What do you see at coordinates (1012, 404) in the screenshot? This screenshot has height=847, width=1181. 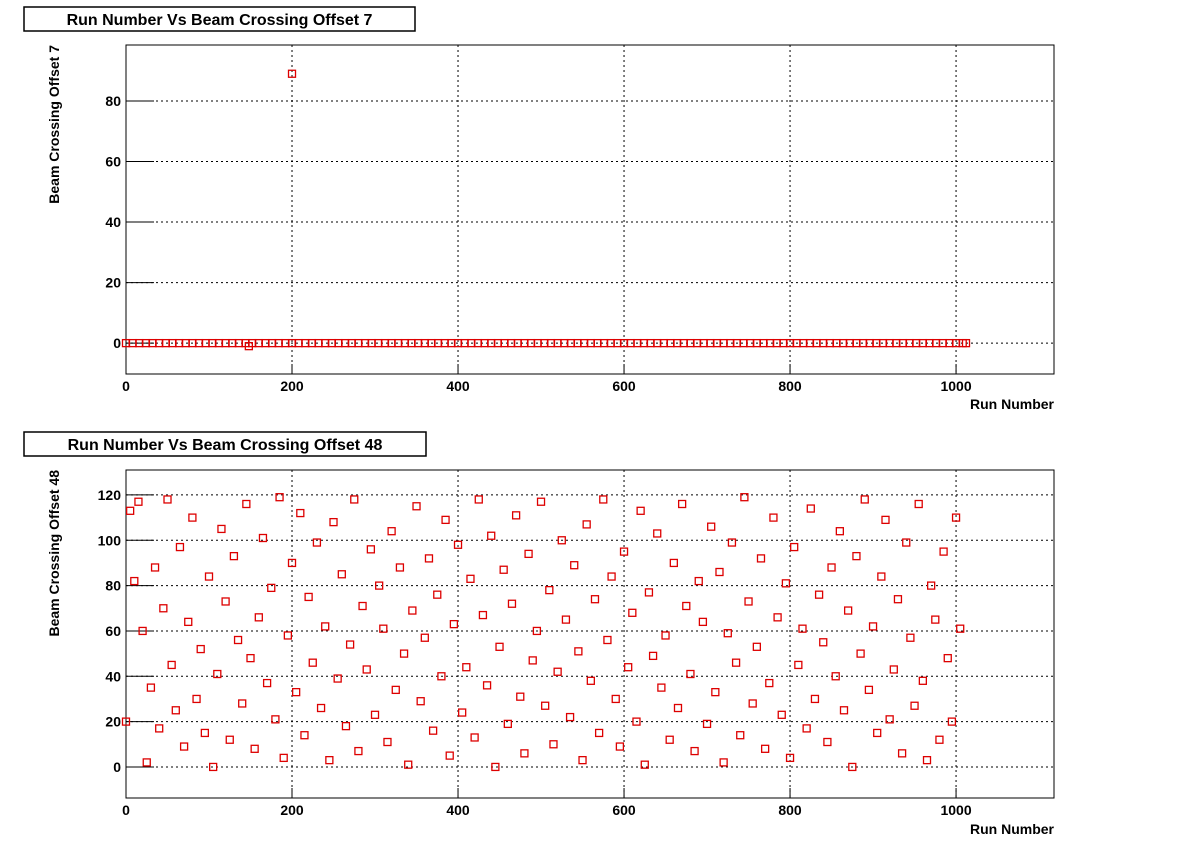 I see `x-axis-label: Run Number` at bounding box center [1012, 404].